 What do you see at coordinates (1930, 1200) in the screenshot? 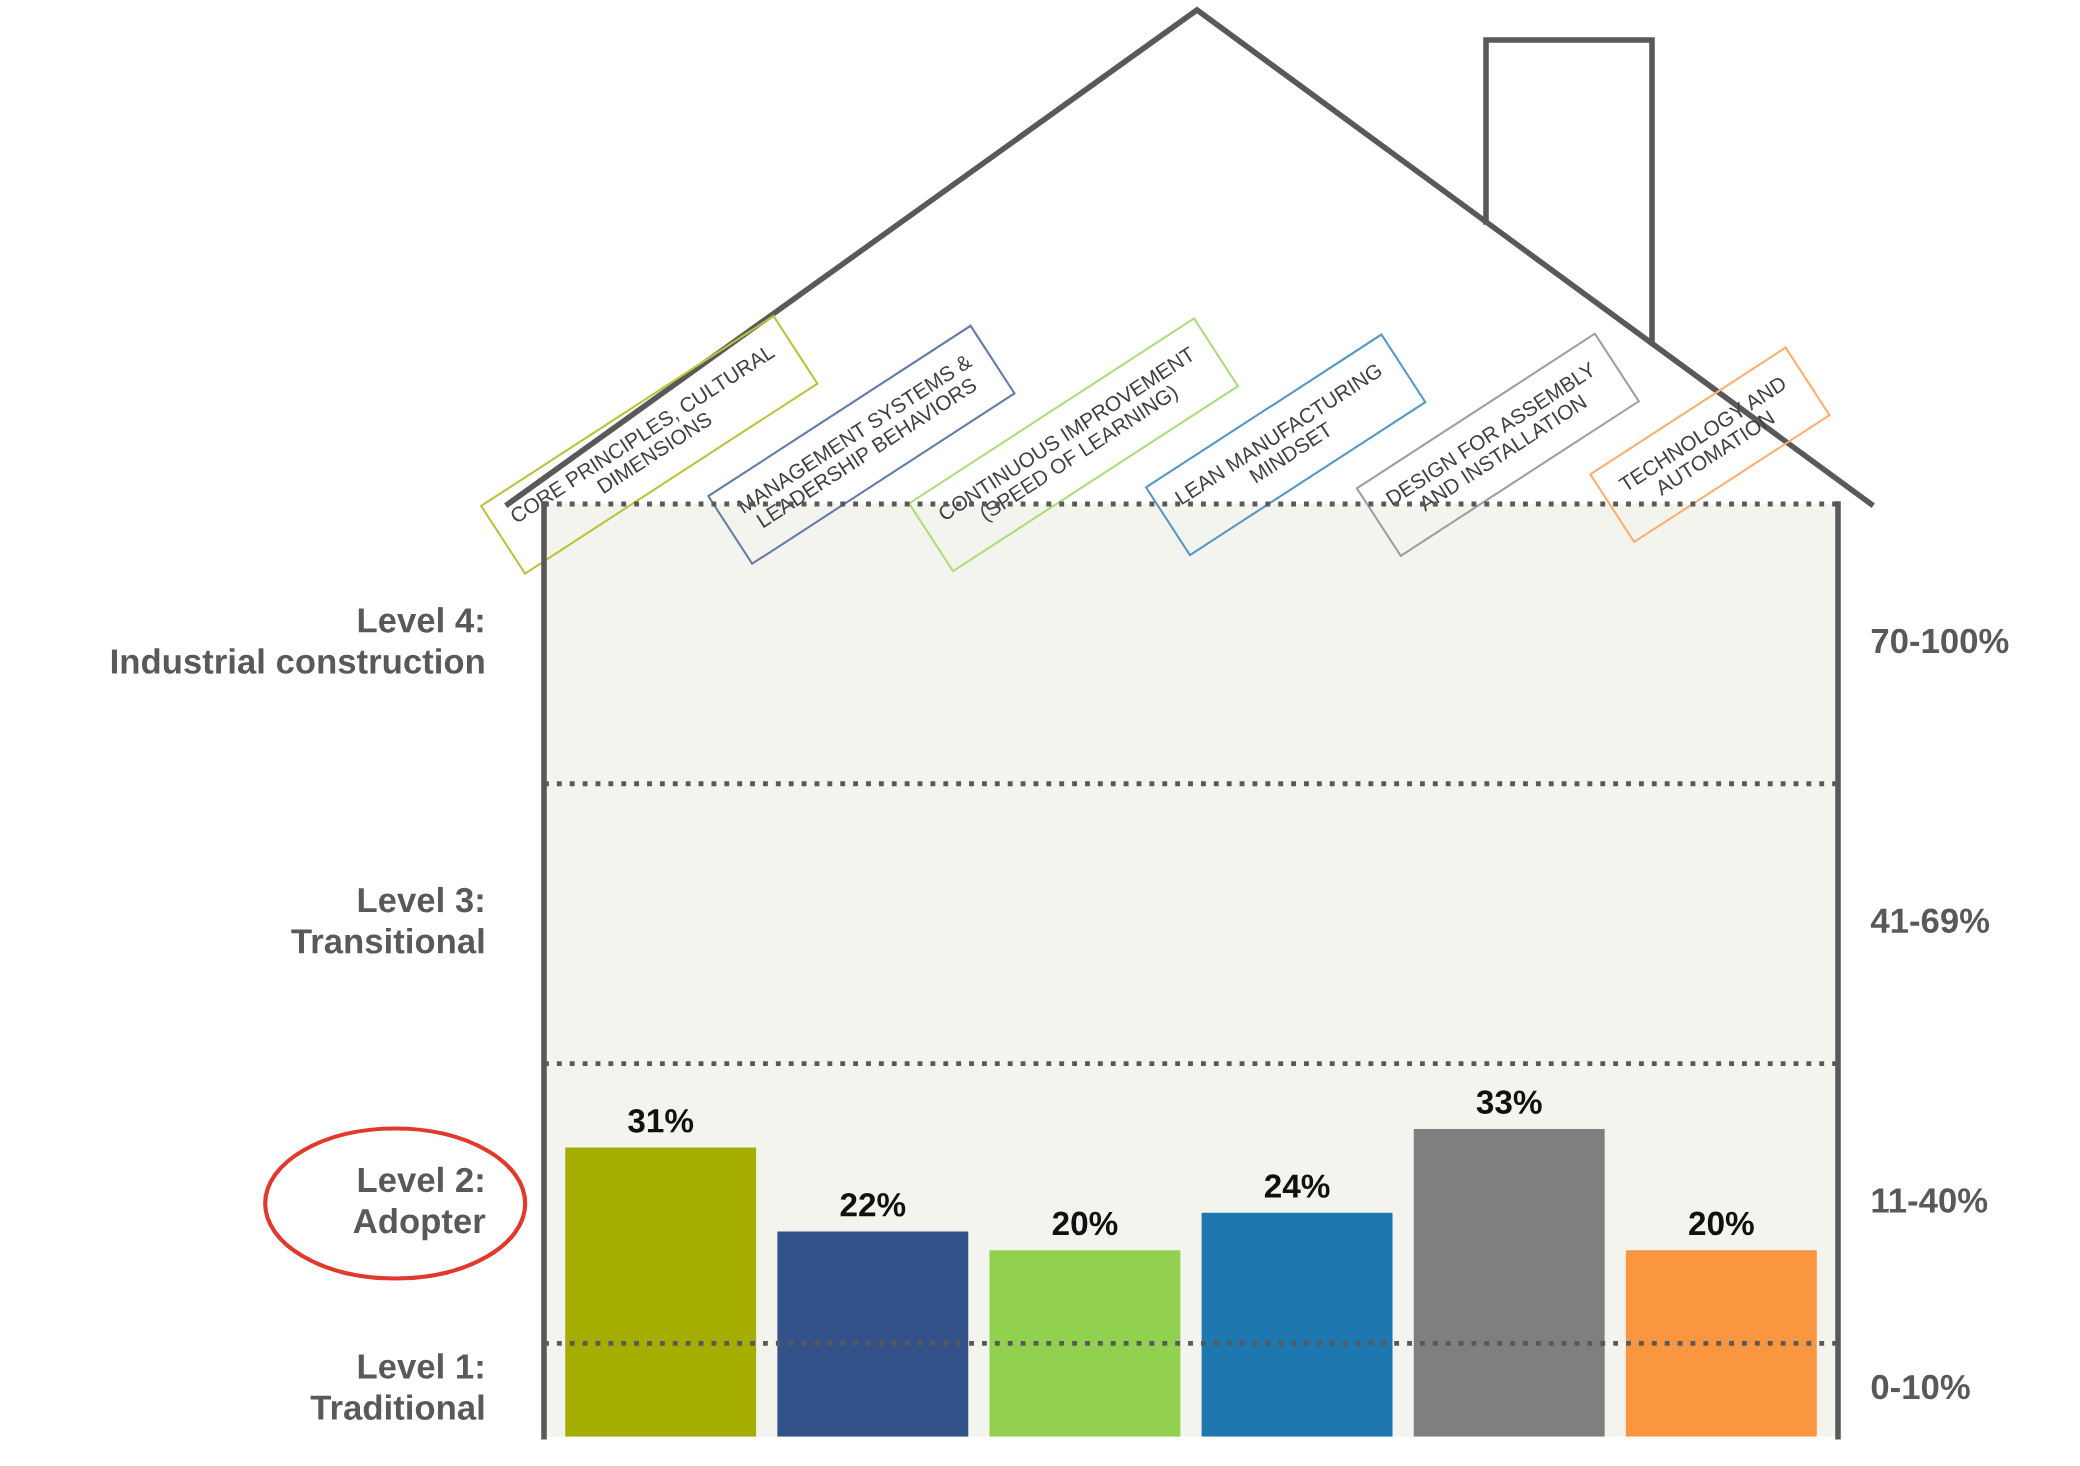
I see `band-label: 11-40%` at bounding box center [1930, 1200].